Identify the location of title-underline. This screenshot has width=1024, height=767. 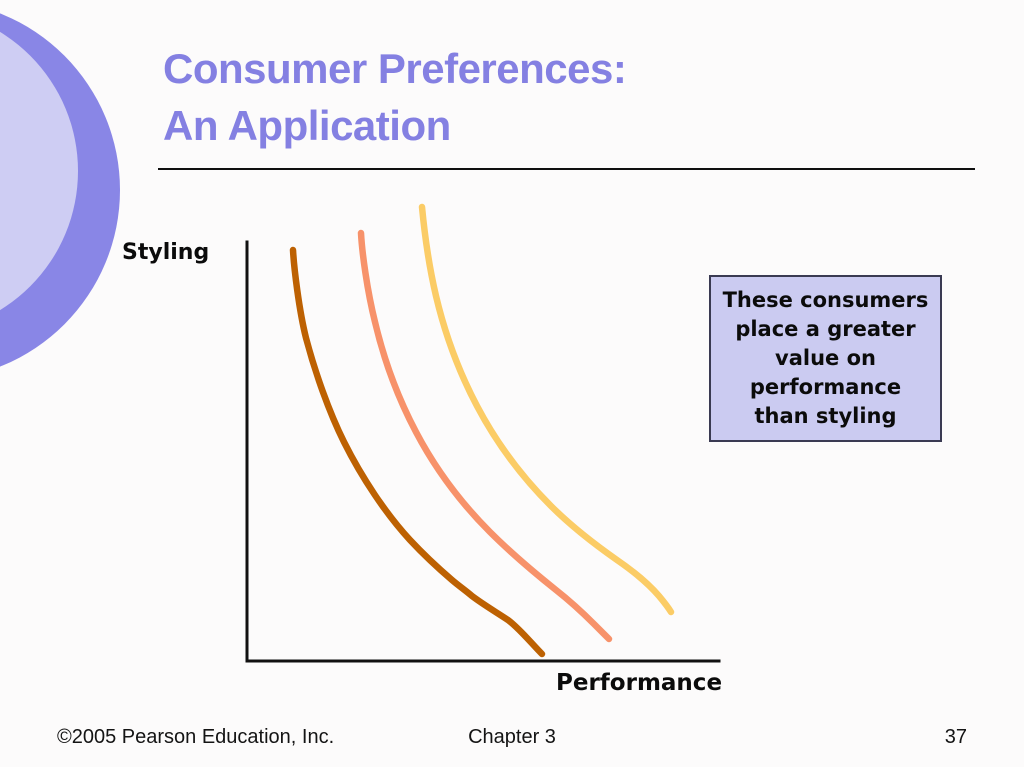
(566, 169).